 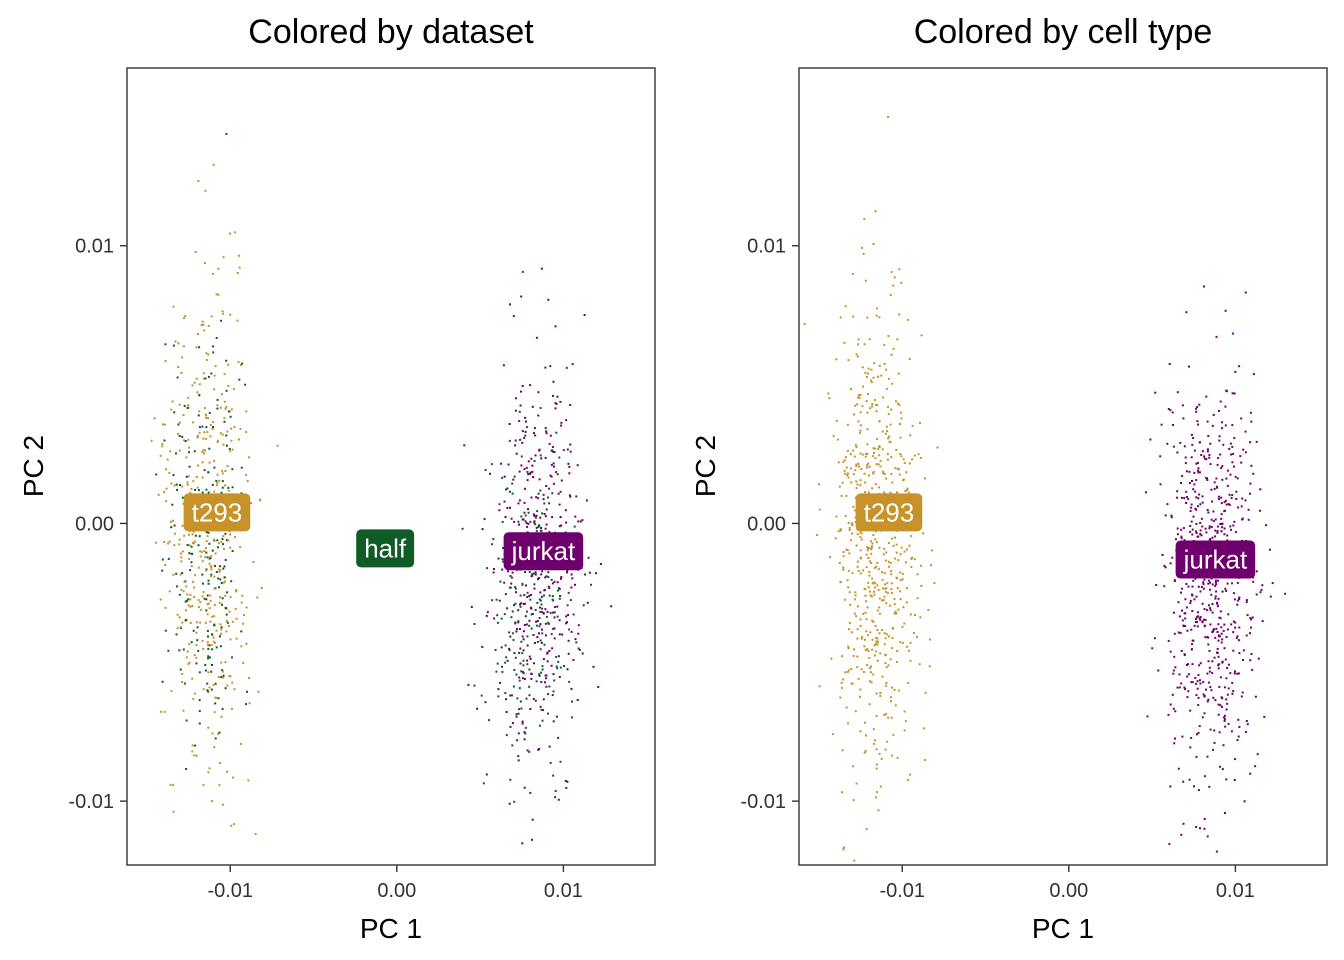 I want to click on cluster-label-text: jurkat, so click(x=543, y=551).